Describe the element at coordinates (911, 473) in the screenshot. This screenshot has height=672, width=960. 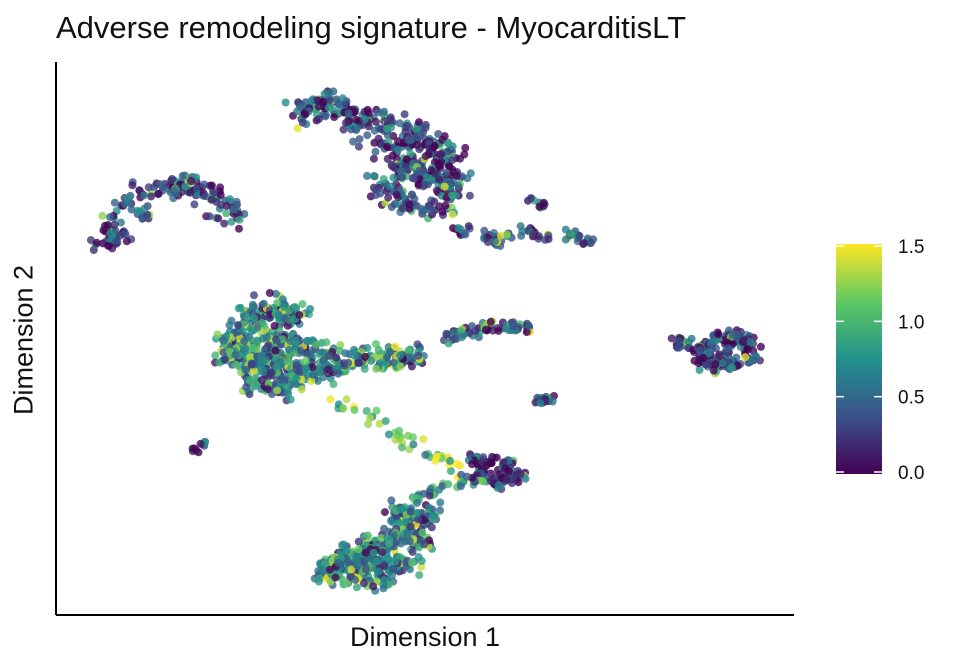
I see `colorbar-tick-label: 0.0` at that location.